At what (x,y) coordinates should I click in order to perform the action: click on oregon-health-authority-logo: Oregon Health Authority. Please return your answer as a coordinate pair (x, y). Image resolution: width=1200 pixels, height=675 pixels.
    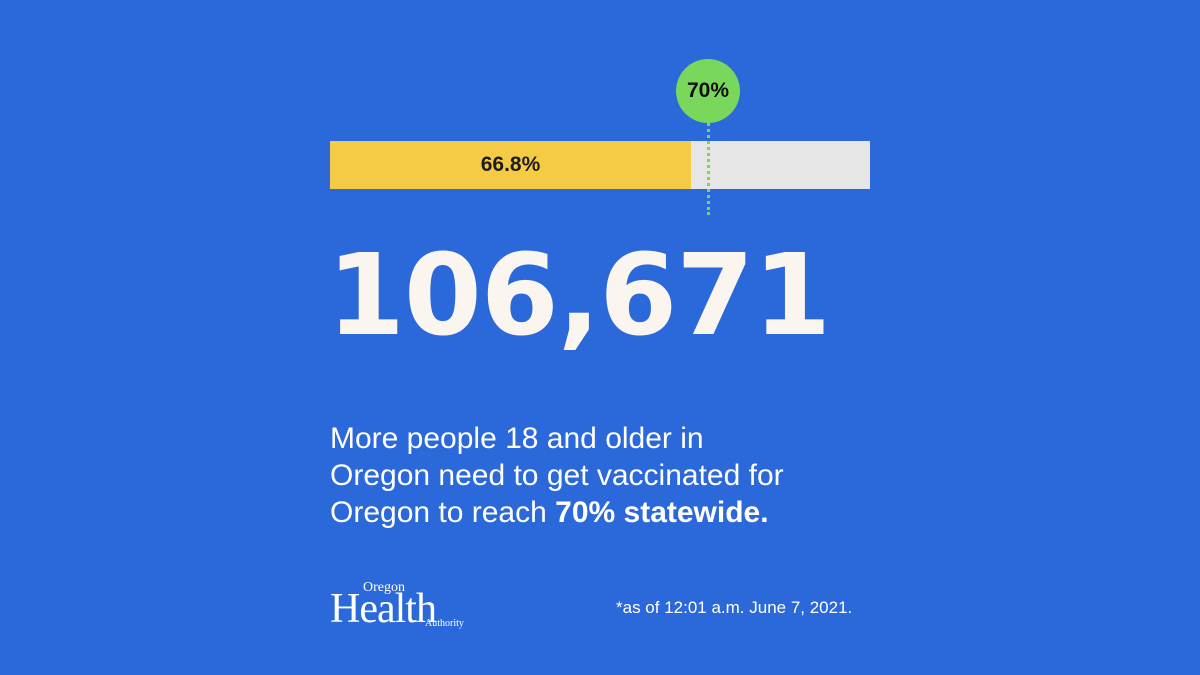
    Looking at the image, I should click on (400, 607).